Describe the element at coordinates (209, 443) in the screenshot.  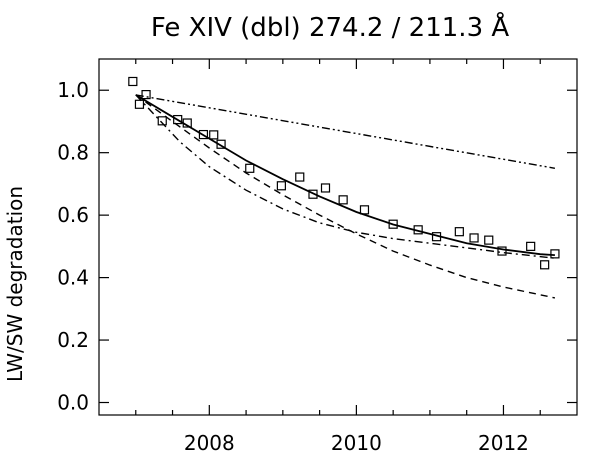
I see `x-tick-label: 2008` at that location.